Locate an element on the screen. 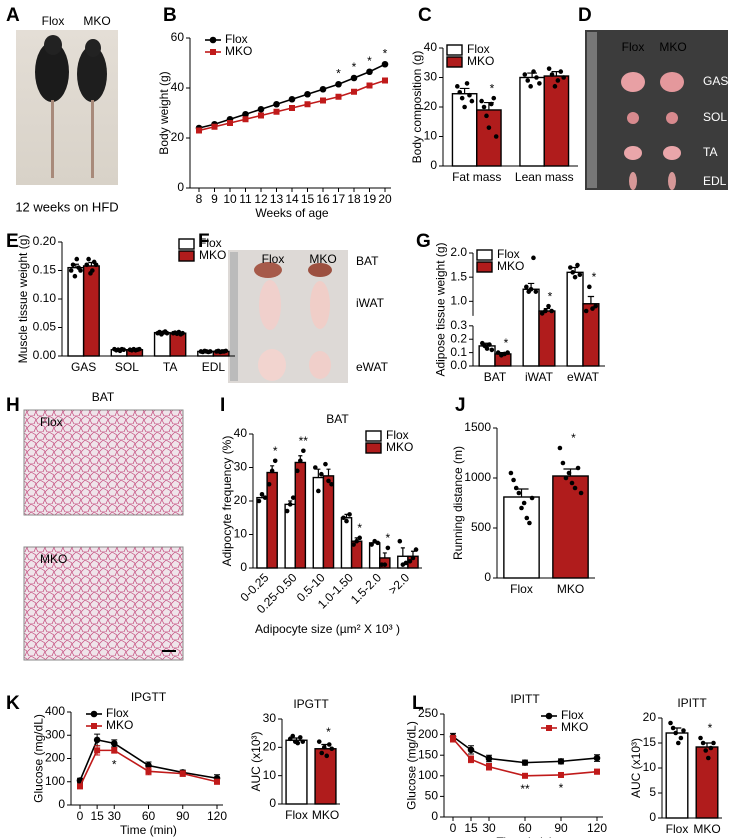 This screenshot has height=838, width=733. y-tick-label: 30 is located at coordinates (241, 467).